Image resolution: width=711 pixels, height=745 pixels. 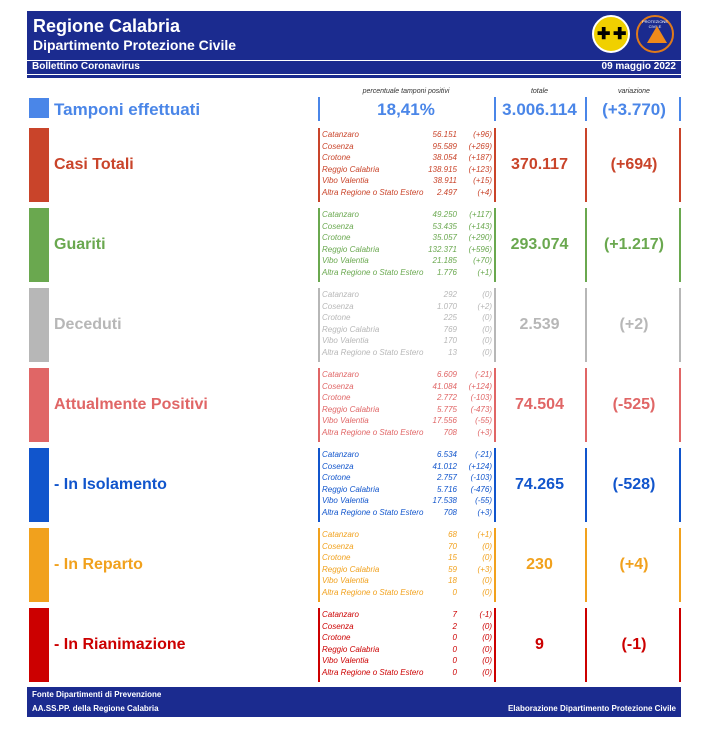 I want to click on province-row: Cosenza 95.589 (+269), so click(x=407, y=147).